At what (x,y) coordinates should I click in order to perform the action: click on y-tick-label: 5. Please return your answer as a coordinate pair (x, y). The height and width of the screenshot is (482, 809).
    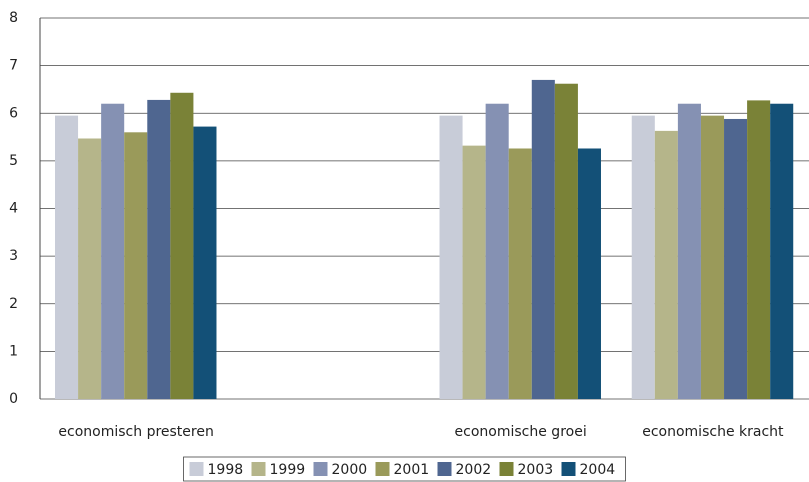
    Looking at the image, I should click on (13, 161).